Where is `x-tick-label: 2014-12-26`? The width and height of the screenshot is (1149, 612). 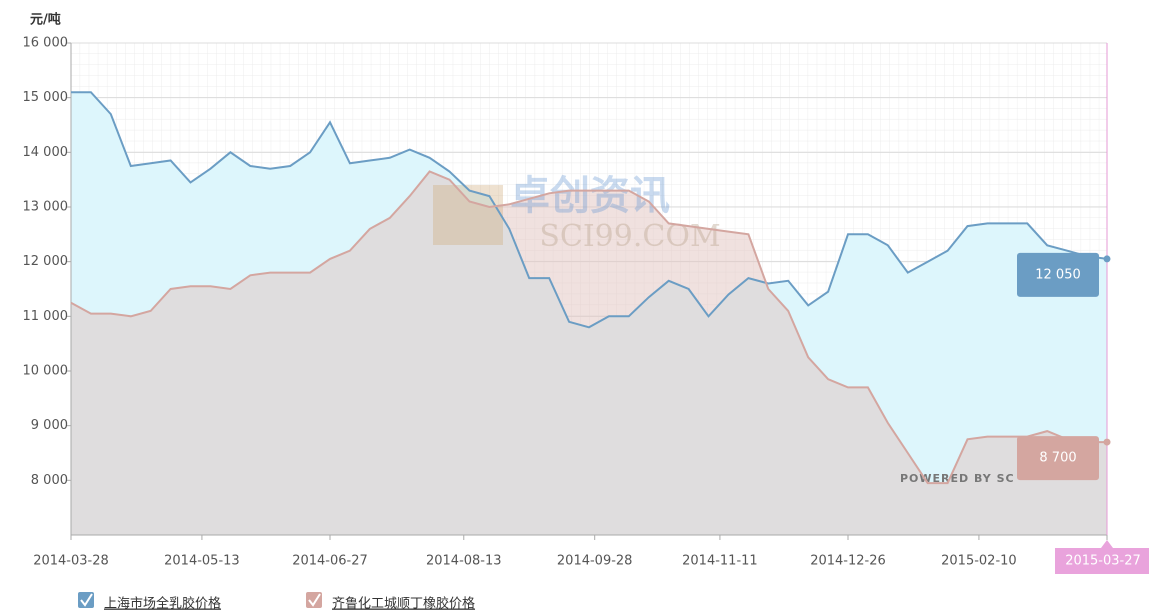
x-tick-label: 2014-12-26 is located at coordinates (848, 561).